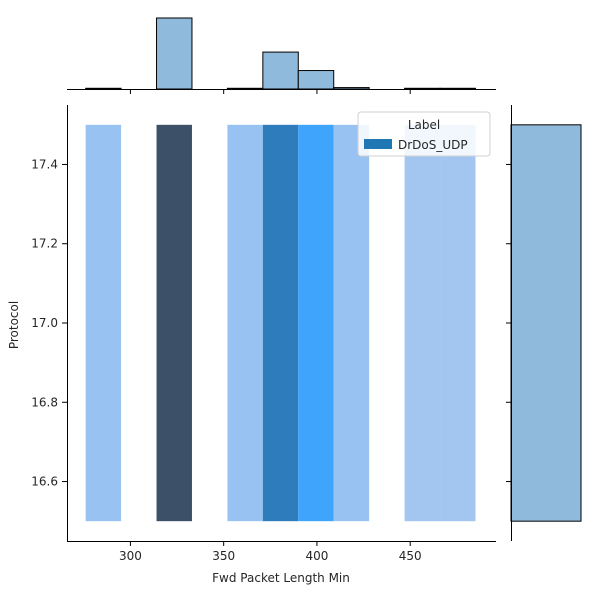  Describe the element at coordinates (44, 244) in the screenshot. I see `y-tick-label-17.2: 17.2` at that location.